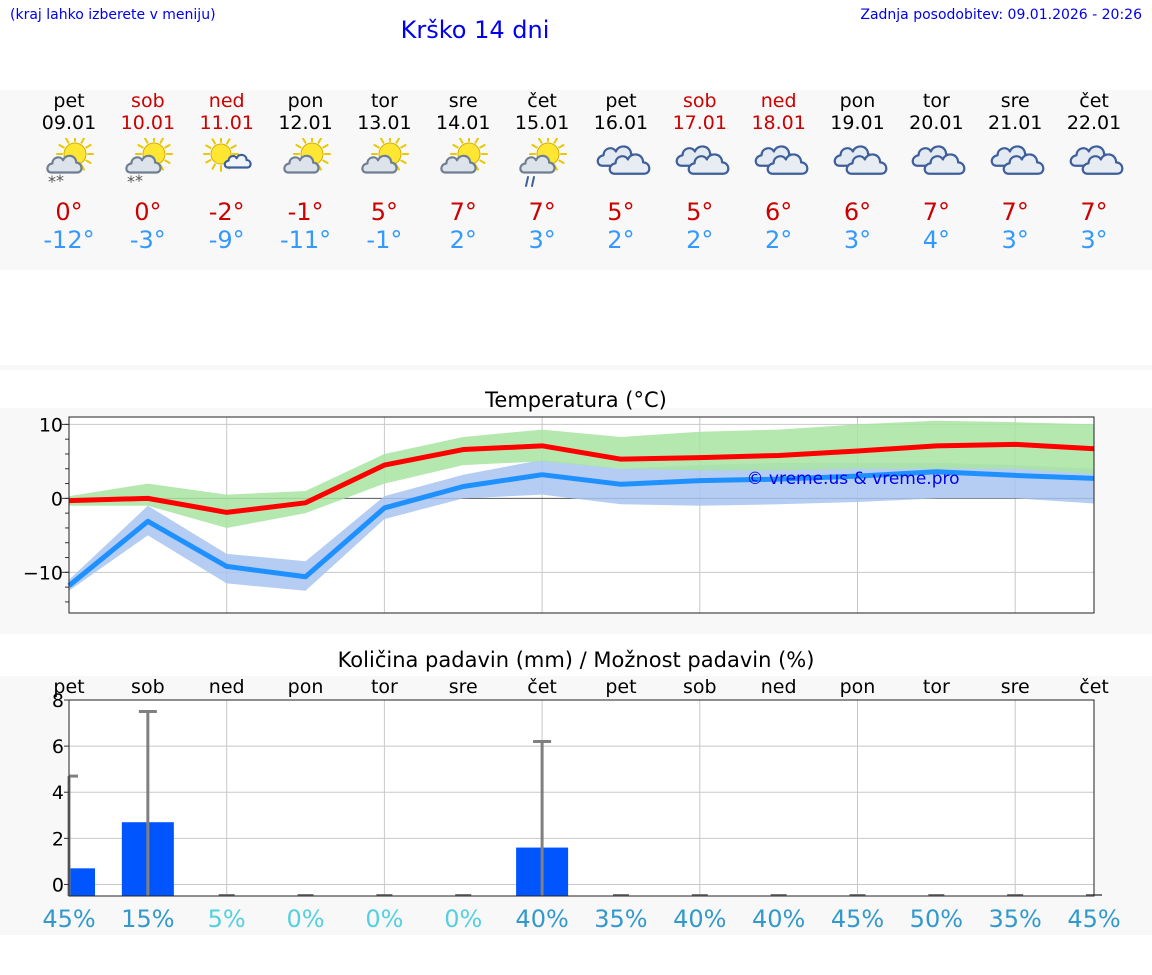  What do you see at coordinates (463, 123) in the screenshot?
I see `day-date: 14.01` at bounding box center [463, 123].